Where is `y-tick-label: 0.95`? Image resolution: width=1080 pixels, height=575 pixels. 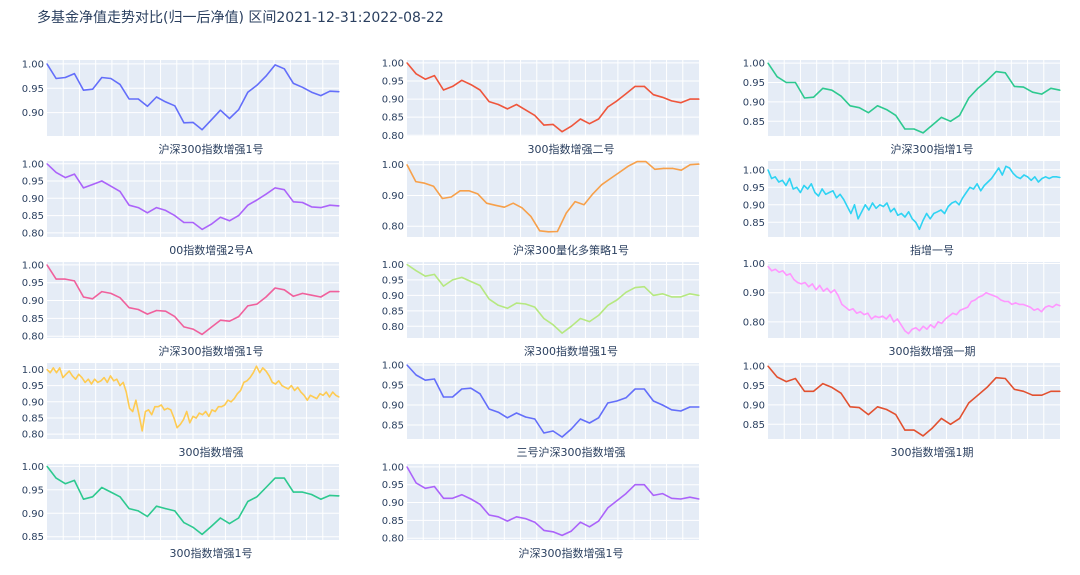 y-tick-label: 0.95 is located at coordinates (393, 81).